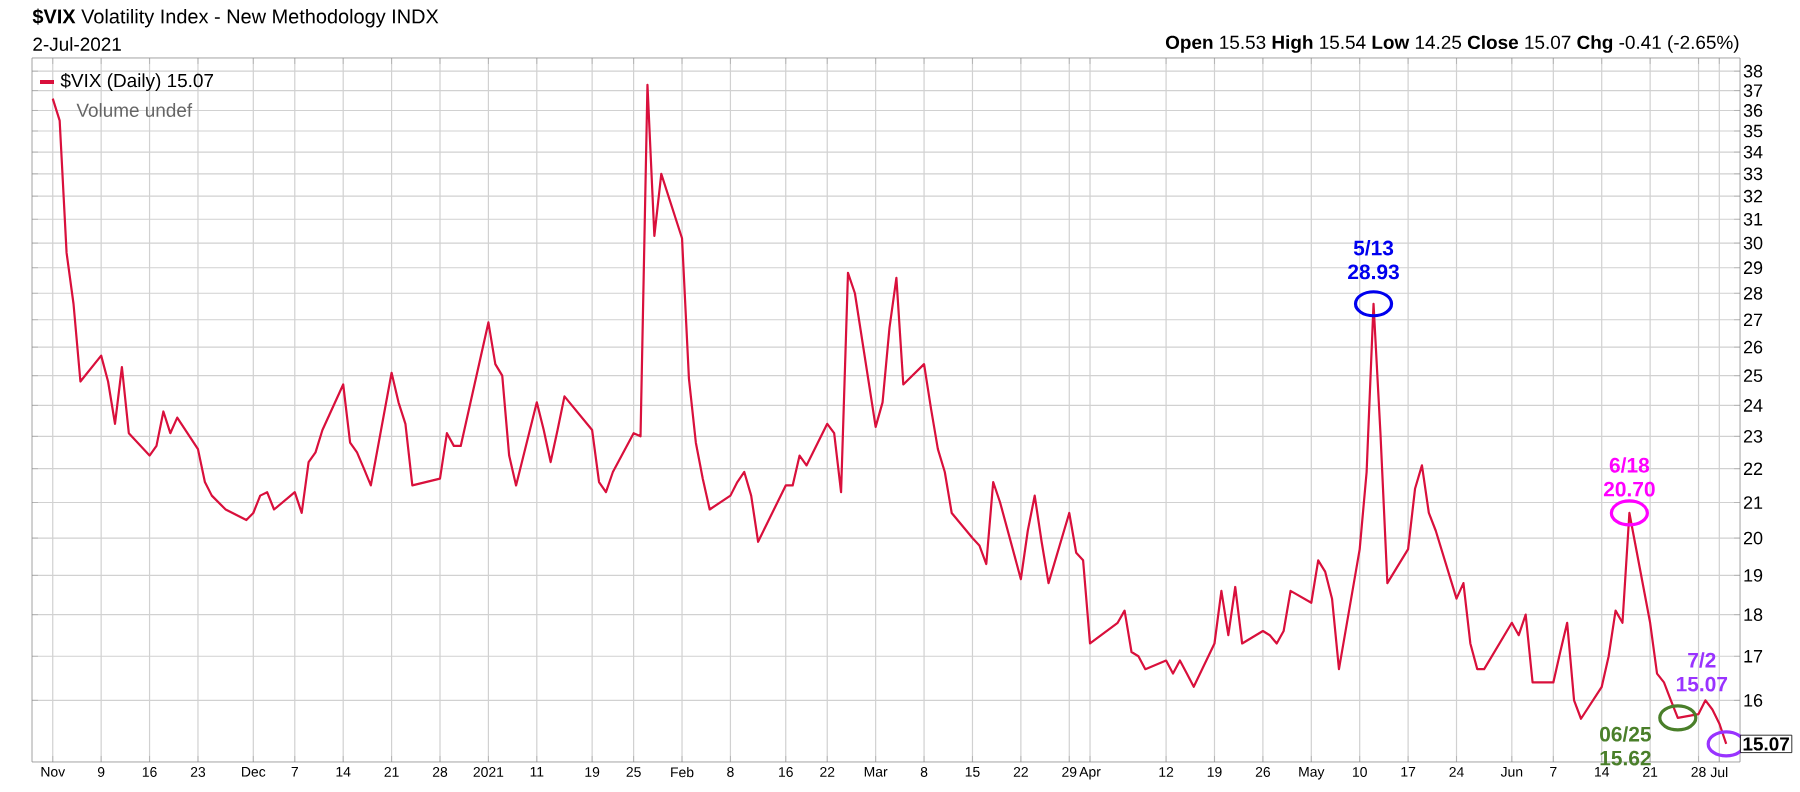 The width and height of the screenshot is (1800, 792). What do you see at coordinates (1753, 268) in the screenshot?
I see `y-tick-label: 29` at bounding box center [1753, 268].